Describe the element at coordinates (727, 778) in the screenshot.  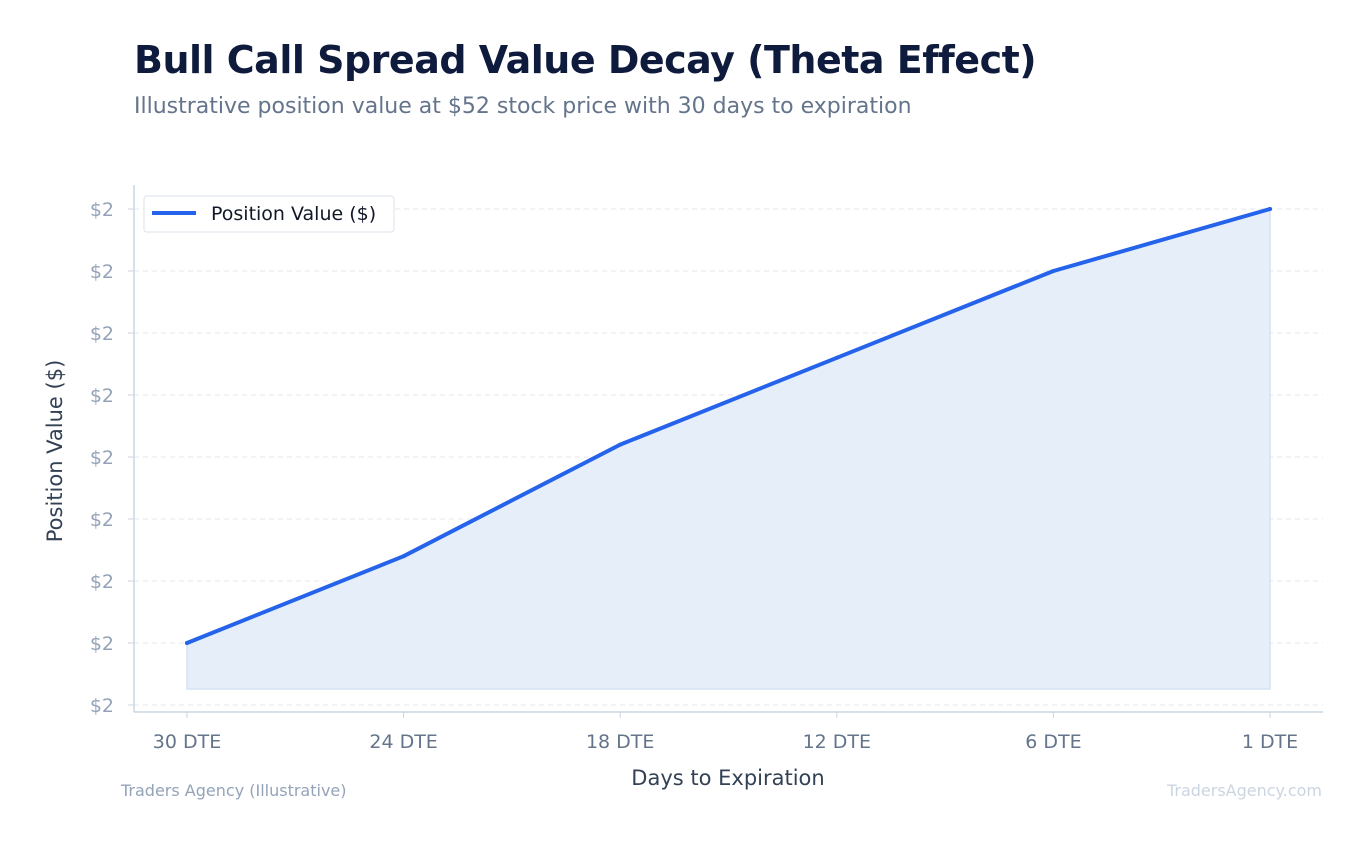
I see `x-axis-label: Days to Expiration` at that location.